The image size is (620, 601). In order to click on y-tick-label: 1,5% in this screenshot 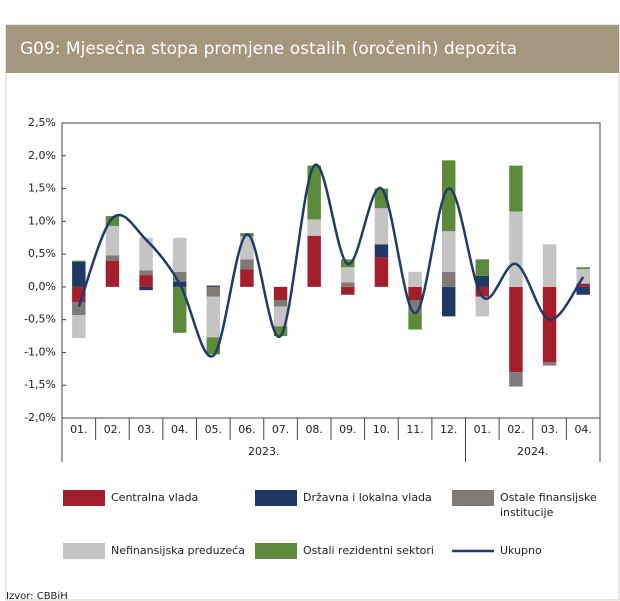, I will do `click(42, 188)`.